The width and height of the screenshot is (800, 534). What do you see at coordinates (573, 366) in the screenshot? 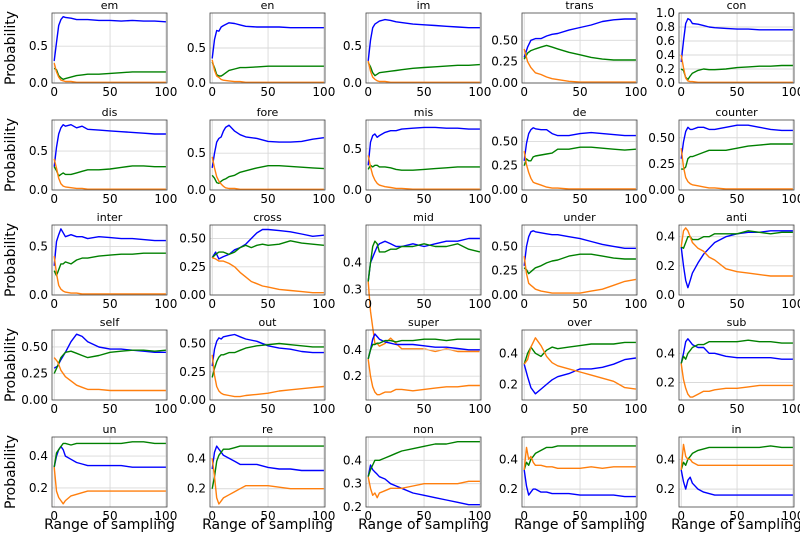
I see `panel-over: over 0 50 100 0.2 0.4` at bounding box center [573, 366].